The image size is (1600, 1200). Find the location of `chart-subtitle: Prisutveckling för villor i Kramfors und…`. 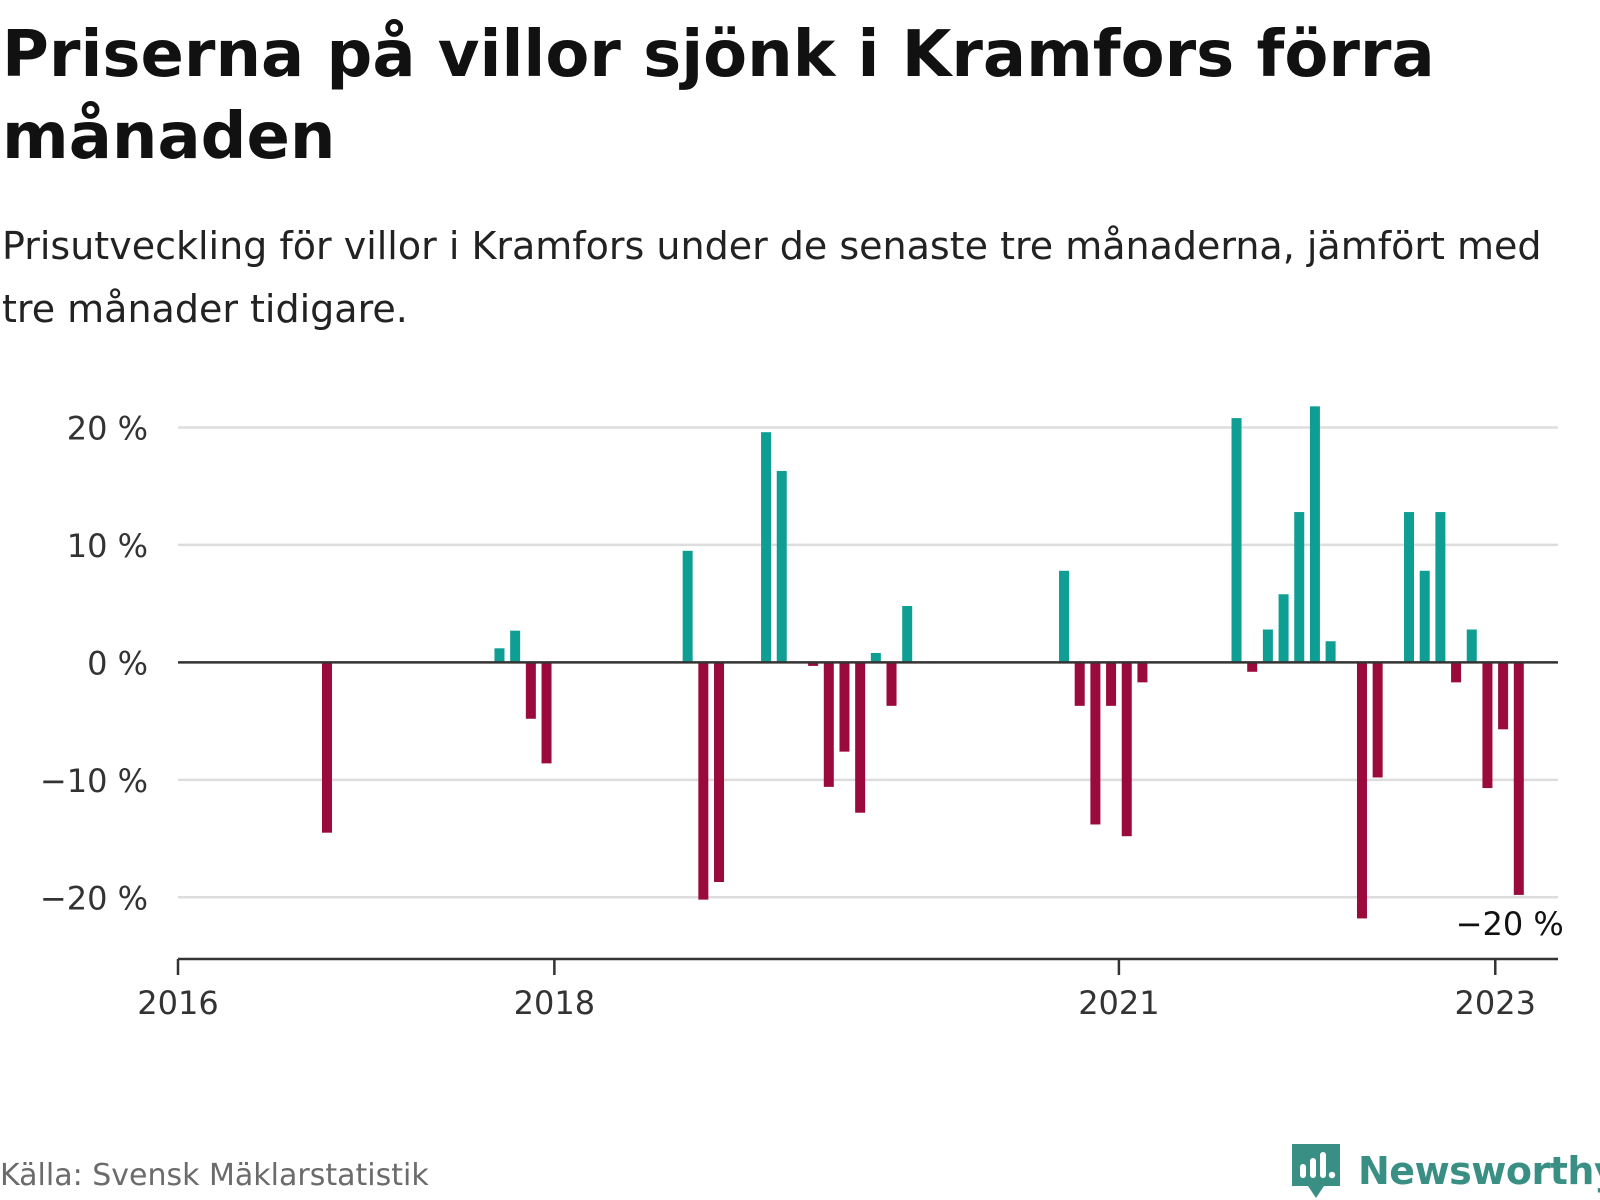

chart-subtitle: Prisutveckling för villor i Kramfors und… is located at coordinates (772, 277).